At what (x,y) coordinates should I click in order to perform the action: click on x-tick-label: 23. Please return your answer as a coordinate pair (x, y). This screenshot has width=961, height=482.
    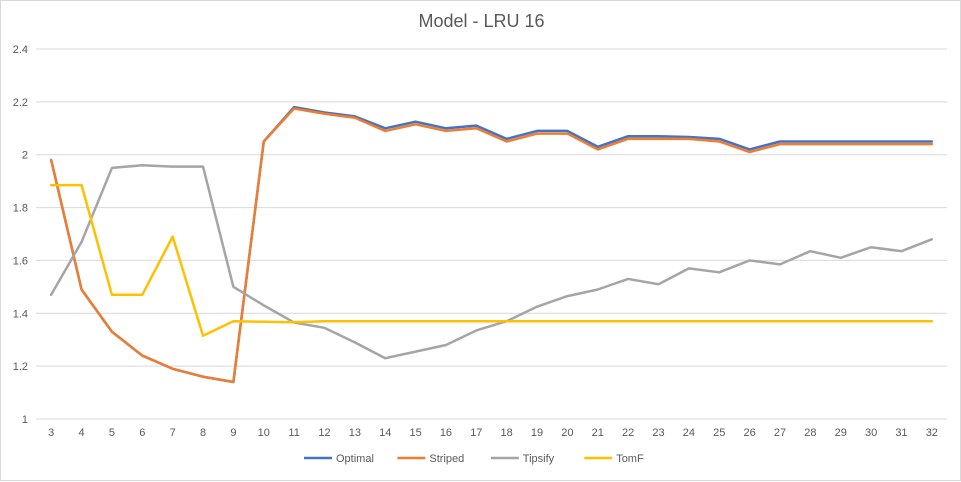
    Looking at the image, I should click on (658, 433).